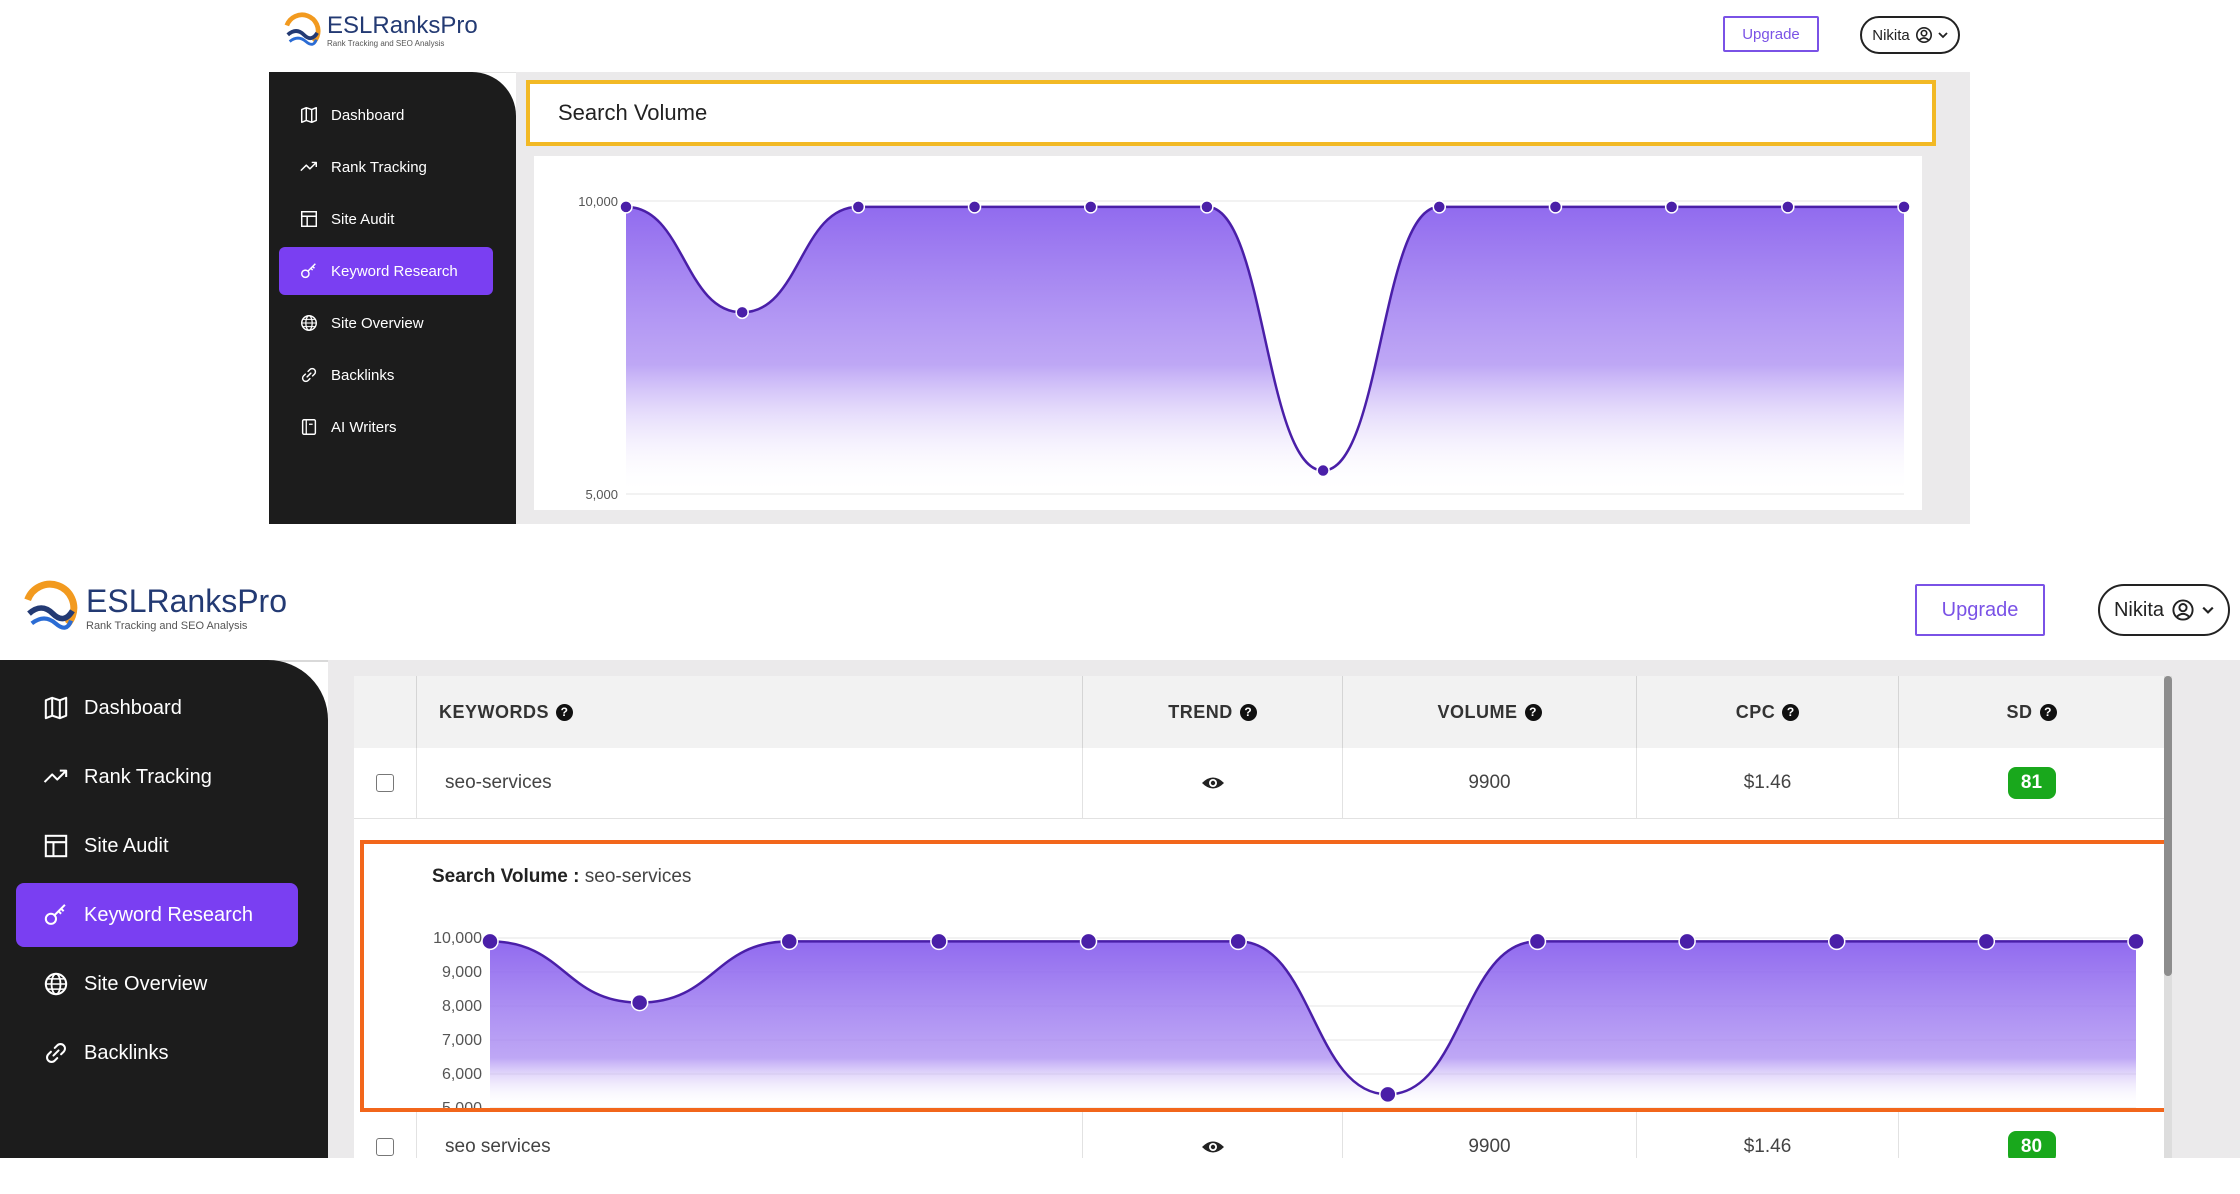 This screenshot has height=1194, width=2240. I want to click on table-header: KEYWORDS? TREND? VOLUME? CPC? SD?, so click(1263, 712).